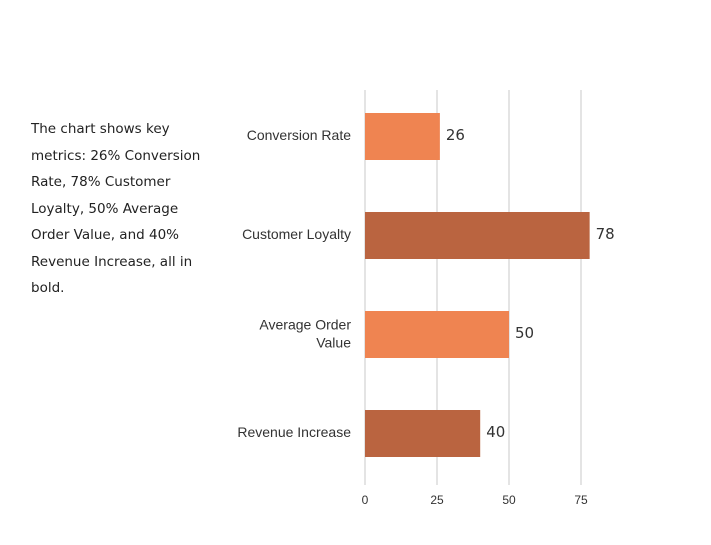 The width and height of the screenshot is (711, 545). Describe the element at coordinates (305, 333) in the screenshot. I see `category-label: Average Order Value` at that location.